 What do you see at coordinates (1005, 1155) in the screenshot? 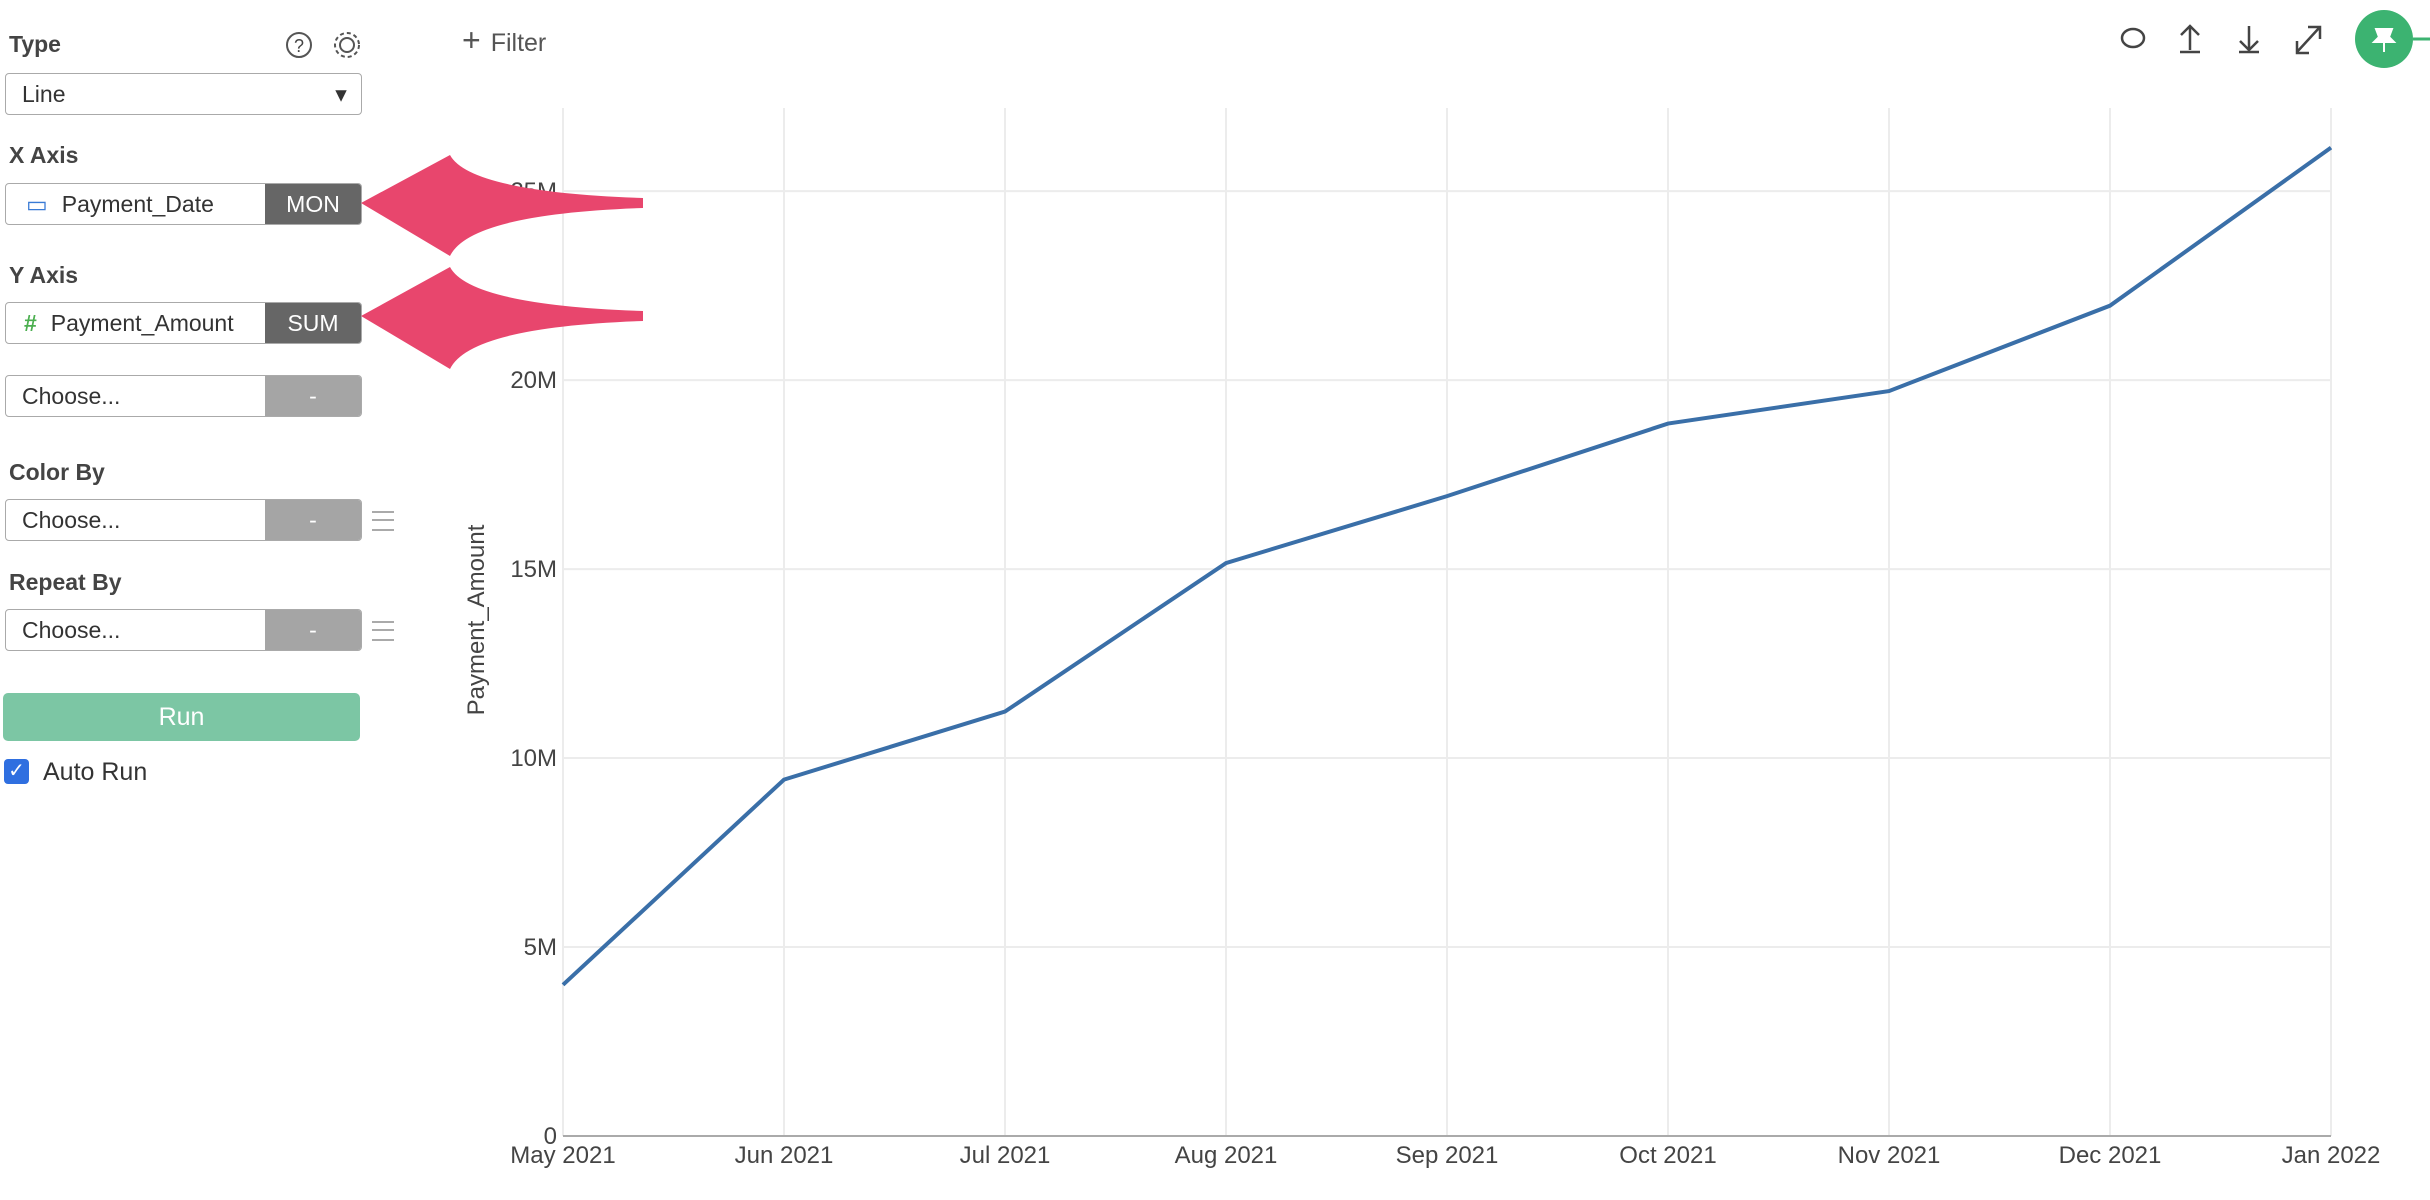
I see `x-tick-label: Jul 2021` at bounding box center [1005, 1155].